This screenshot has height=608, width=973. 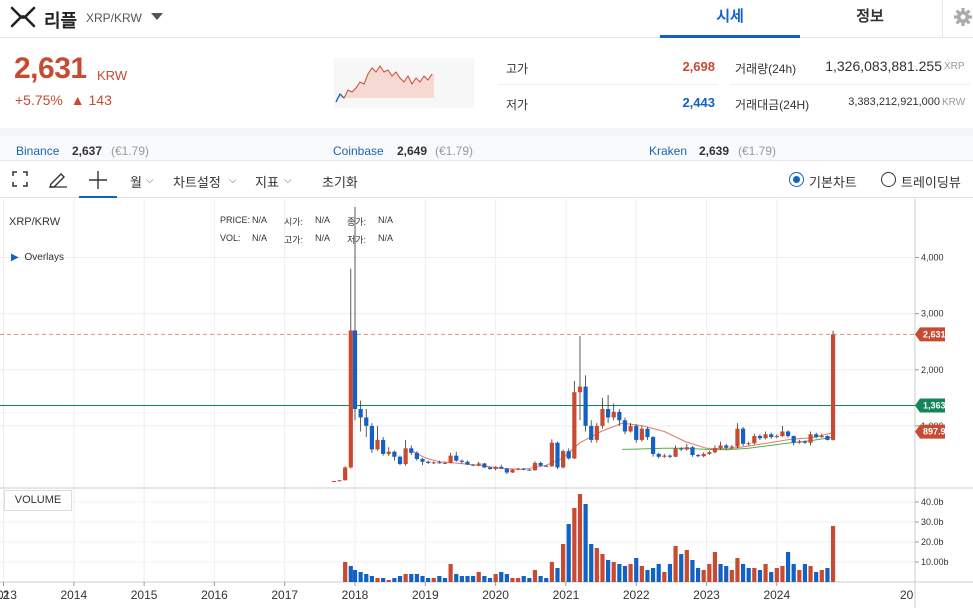 What do you see at coordinates (888, 179) in the screenshot?
I see `trading-view-radio` at bounding box center [888, 179].